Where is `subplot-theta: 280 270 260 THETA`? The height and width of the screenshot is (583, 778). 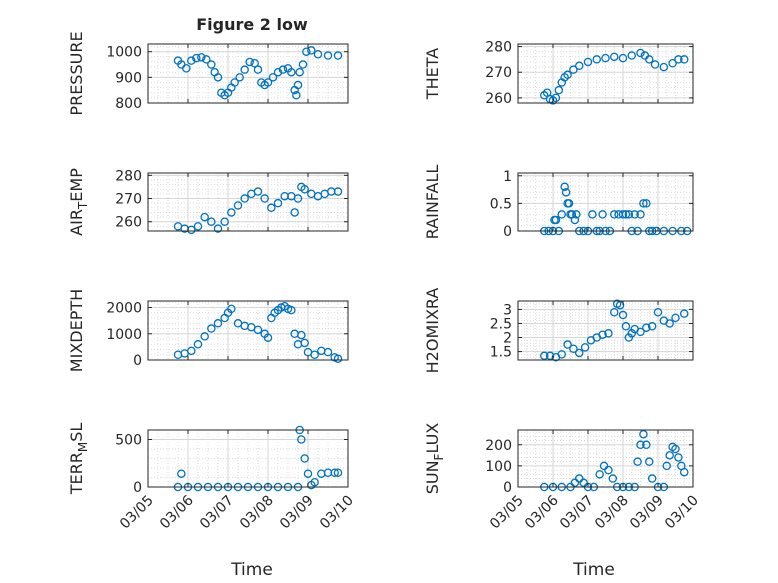 subplot-theta: 280 270 260 THETA is located at coordinates (558, 73).